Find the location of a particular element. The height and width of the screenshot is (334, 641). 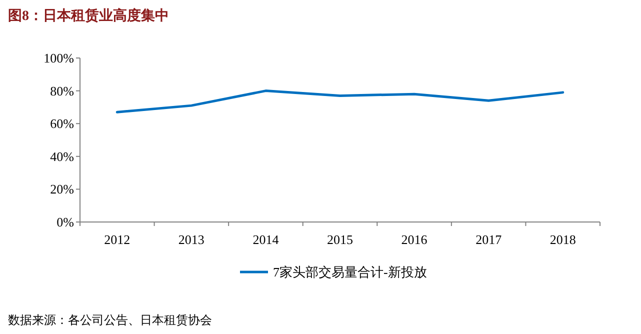

y-tick-label: 40% is located at coordinates (62, 156).